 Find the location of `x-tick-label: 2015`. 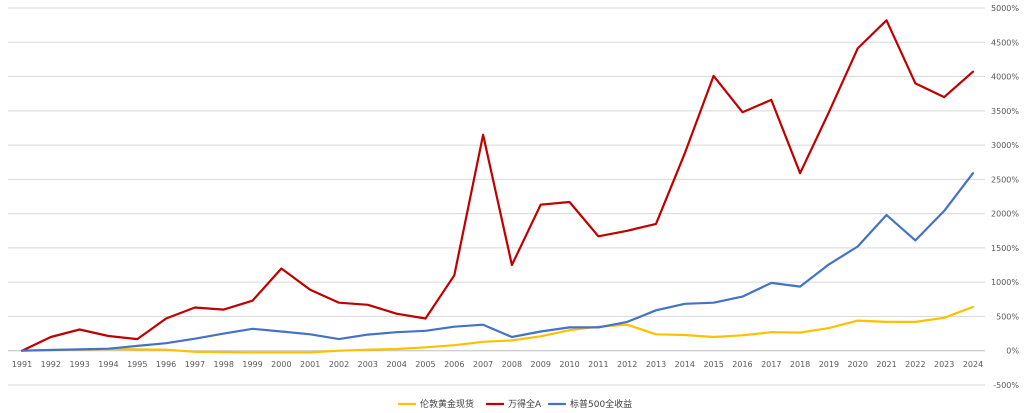

x-tick-label: 2015 is located at coordinates (713, 364).